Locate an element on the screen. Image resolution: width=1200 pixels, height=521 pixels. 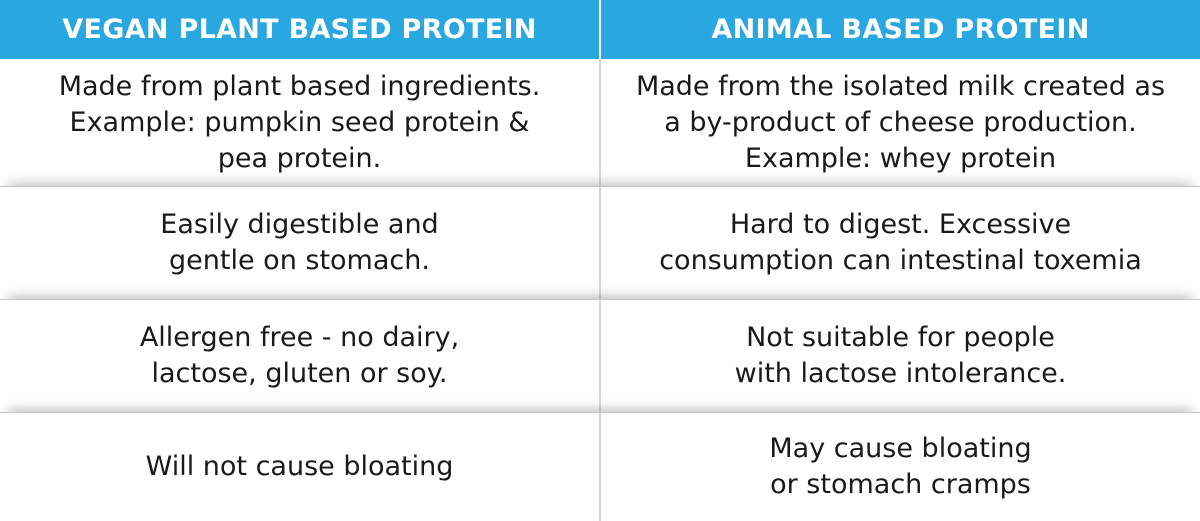
vegan-cell: Will not cause bloating is located at coordinates (299, 466).